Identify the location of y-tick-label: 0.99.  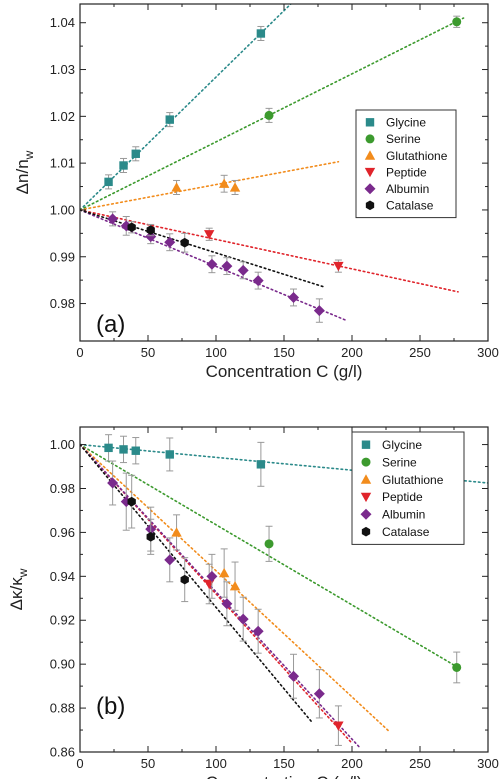
(62, 256).